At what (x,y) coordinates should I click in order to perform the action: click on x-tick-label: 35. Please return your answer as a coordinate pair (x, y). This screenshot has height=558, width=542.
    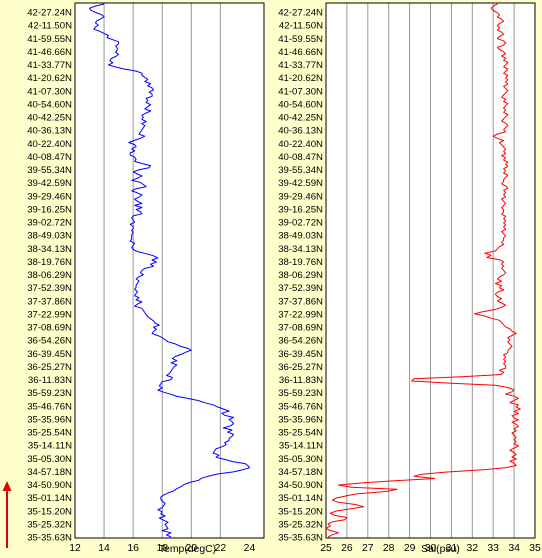
    Looking at the image, I should click on (535, 548).